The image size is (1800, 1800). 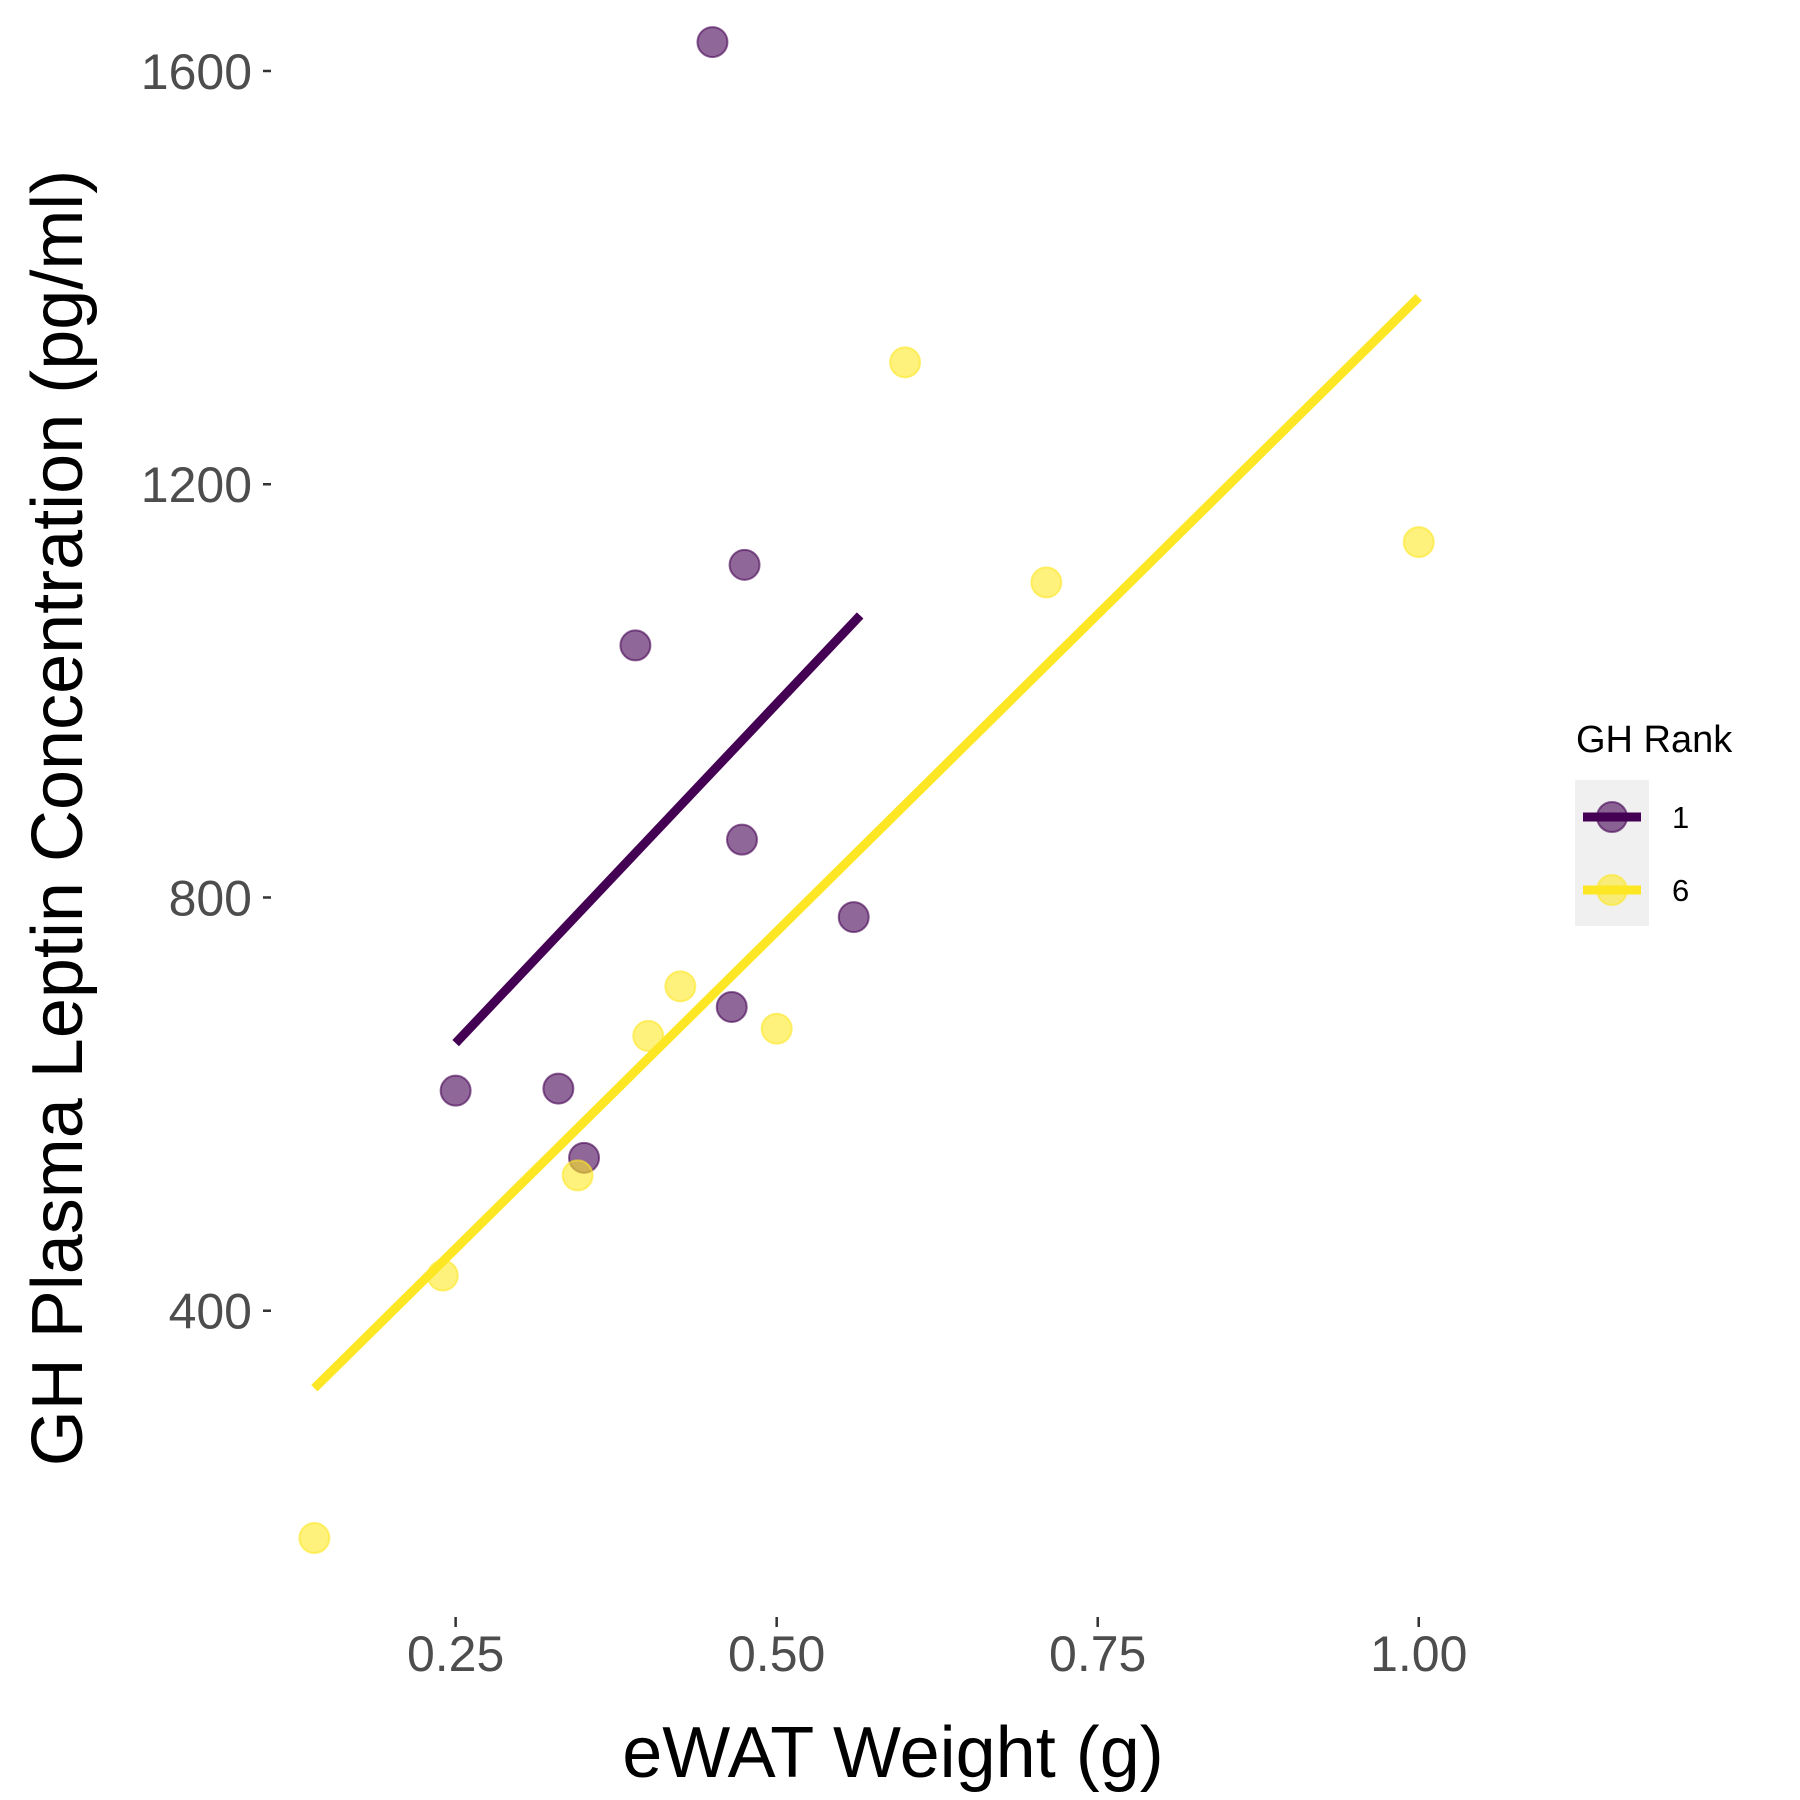 I want to click on y-tick-label: 1200, so click(x=196, y=485).